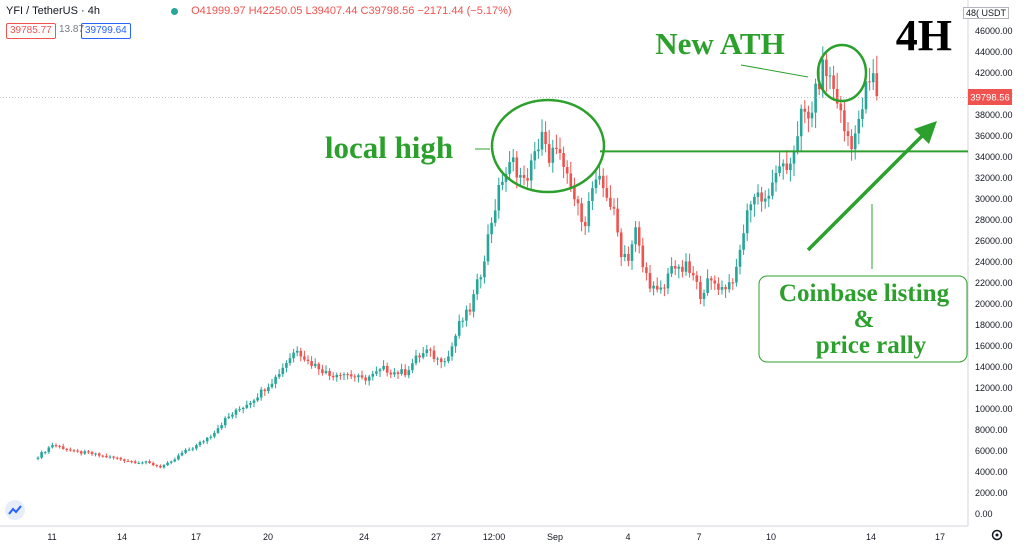 Image resolution: width=1024 pixels, height=544 pixels. What do you see at coordinates (869, 189) in the screenshot?
I see `rally-arrow` at bounding box center [869, 189].